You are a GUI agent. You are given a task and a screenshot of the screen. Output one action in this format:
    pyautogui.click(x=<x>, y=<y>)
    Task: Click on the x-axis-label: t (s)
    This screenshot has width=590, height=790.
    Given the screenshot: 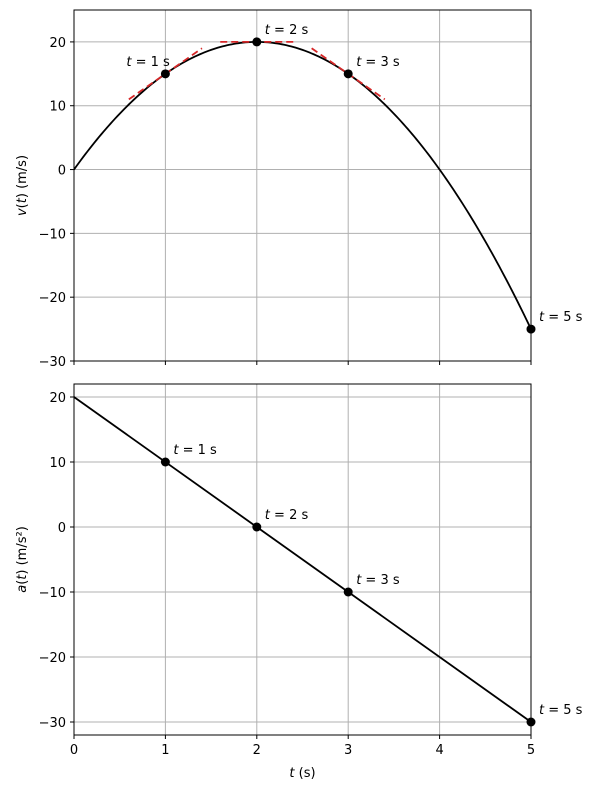 What is the action you would take?
    pyautogui.click(x=302, y=773)
    